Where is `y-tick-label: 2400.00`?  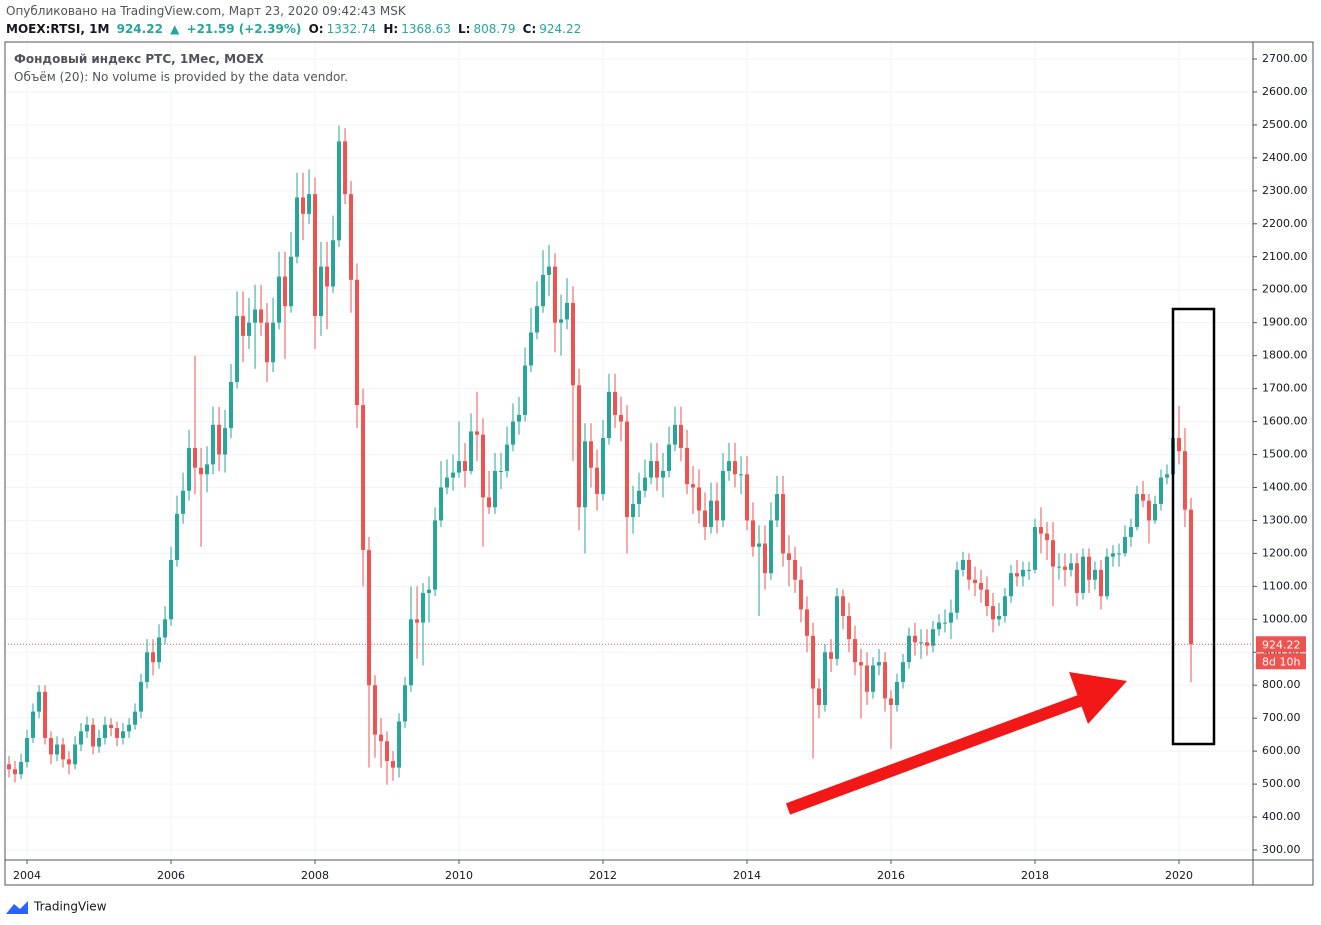 y-tick-label: 2400.00 is located at coordinates (1285, 157).